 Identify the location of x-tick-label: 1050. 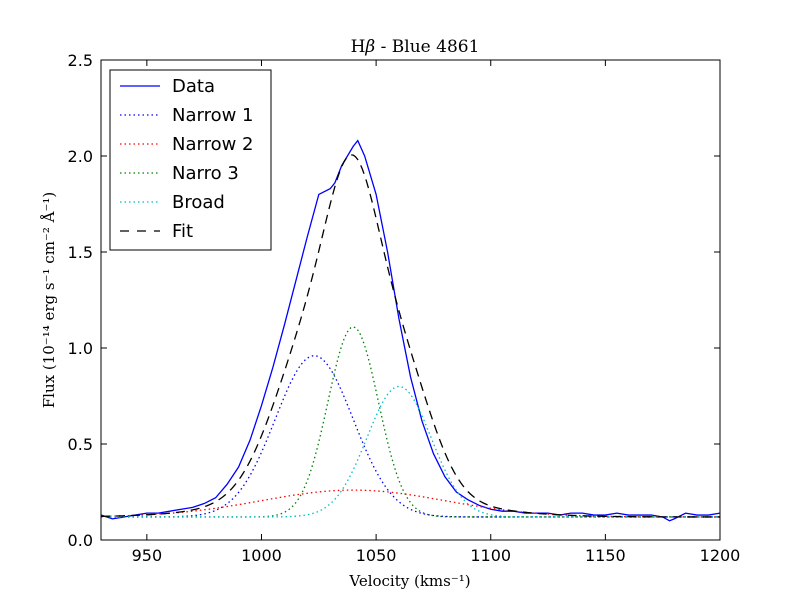
(376, 555).